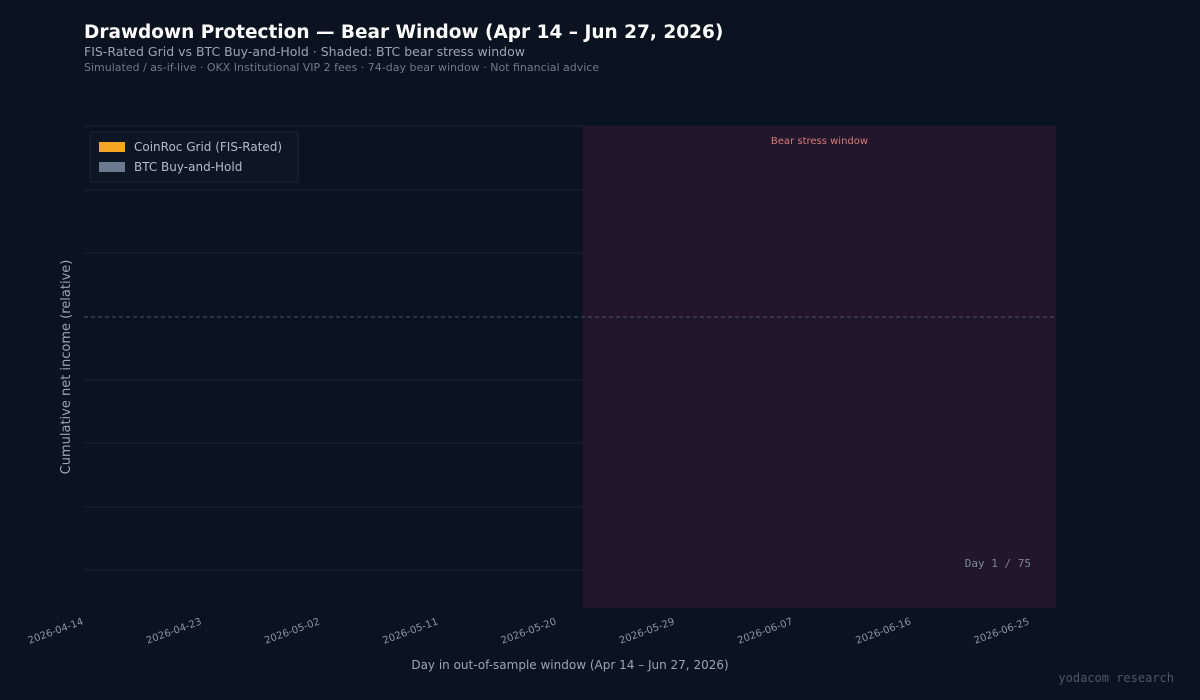 This screenshot has width=1200, height=700. What do you see at coordinates (208, 147) in the screenshot?
I see `legend-label-grid: CoinRoc Grid (FIS-Rated)` at bounding box center [208, 147].